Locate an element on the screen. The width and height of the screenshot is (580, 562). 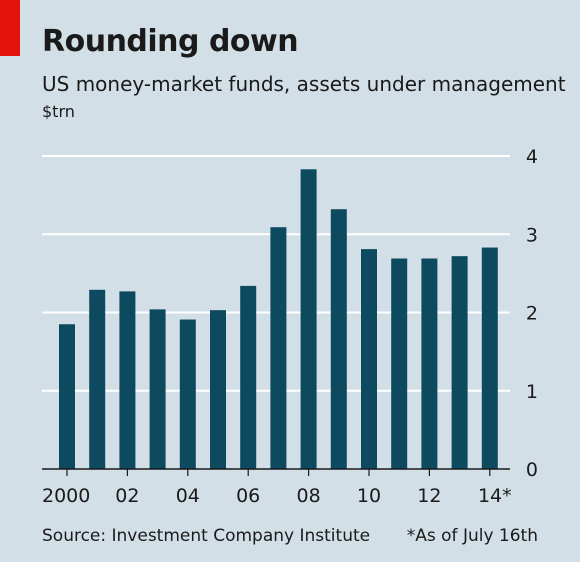
brand-red-tab is located at coordinates (10, 28).